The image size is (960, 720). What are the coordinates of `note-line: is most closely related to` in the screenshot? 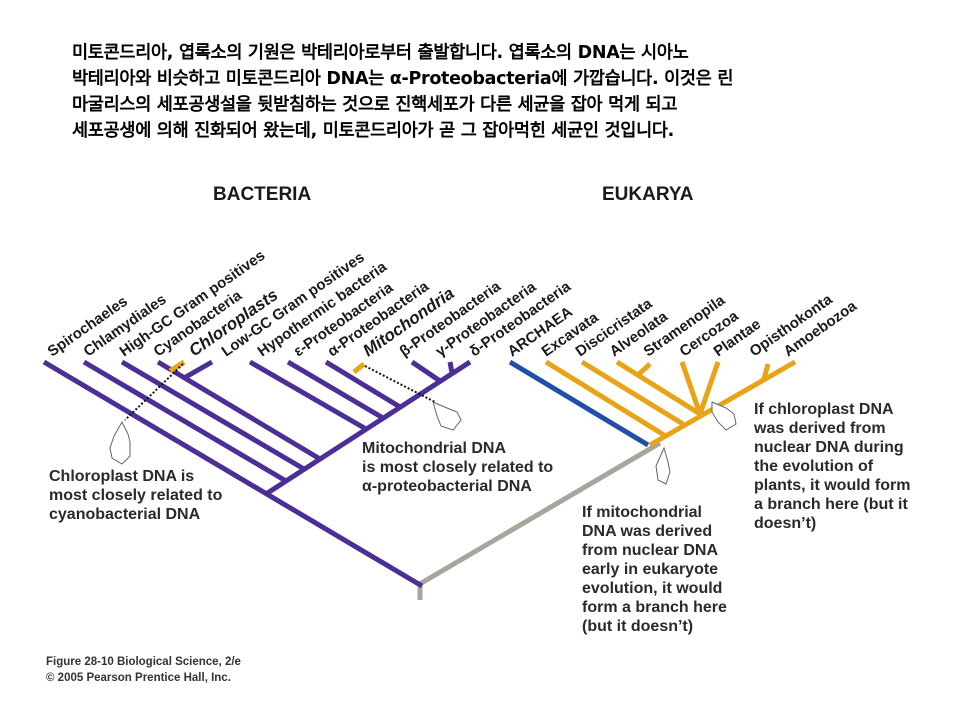 It's located at (458, 467).